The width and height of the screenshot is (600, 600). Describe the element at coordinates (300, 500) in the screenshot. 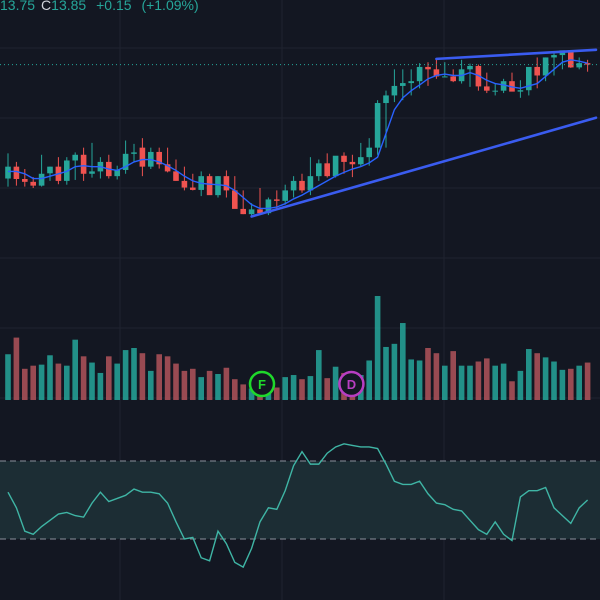

I see `oscillator-band` at that location.